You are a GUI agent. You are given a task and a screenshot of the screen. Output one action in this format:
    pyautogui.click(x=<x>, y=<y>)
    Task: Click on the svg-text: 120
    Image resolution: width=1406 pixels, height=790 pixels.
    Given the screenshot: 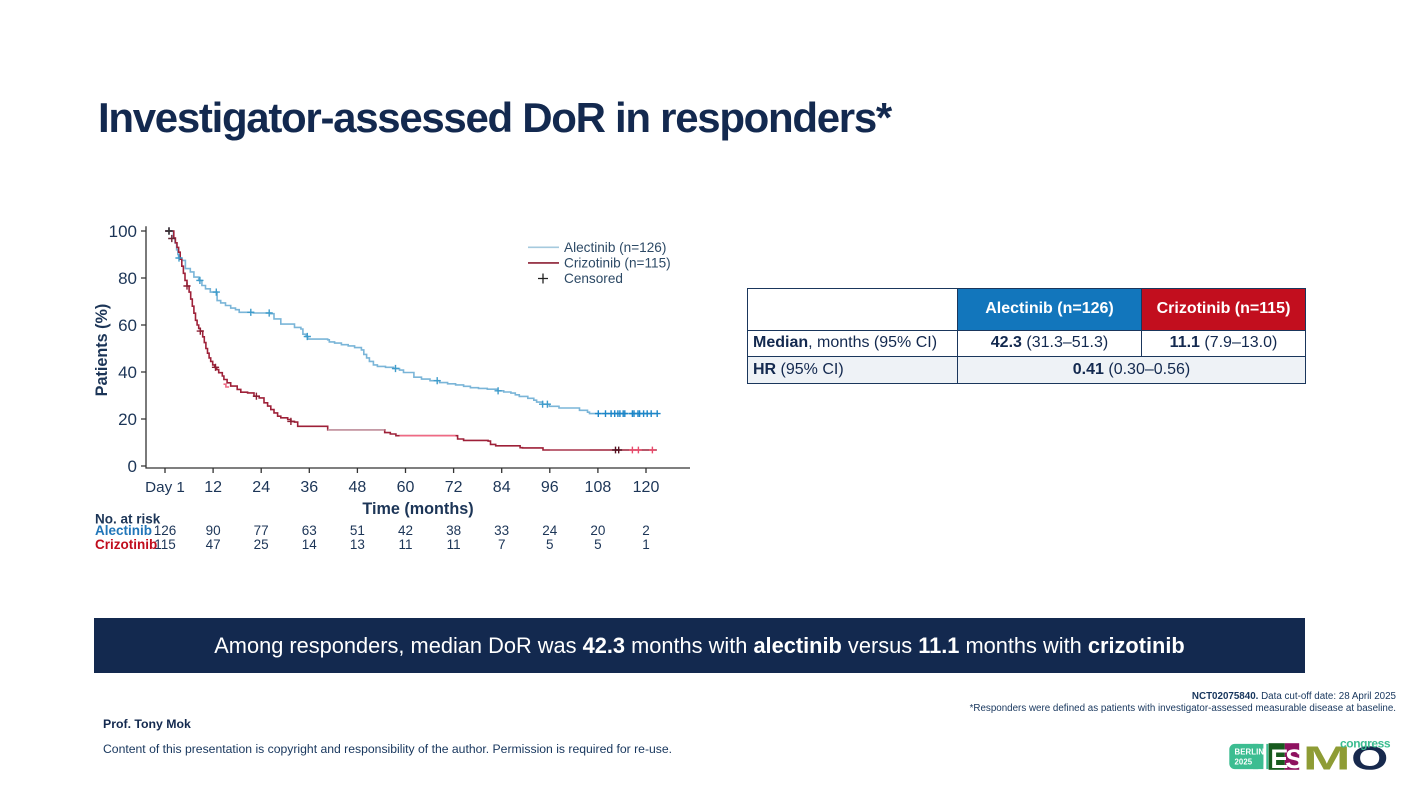 What is the action you would take?
    pyautogui.click(x=646, y=487)
    